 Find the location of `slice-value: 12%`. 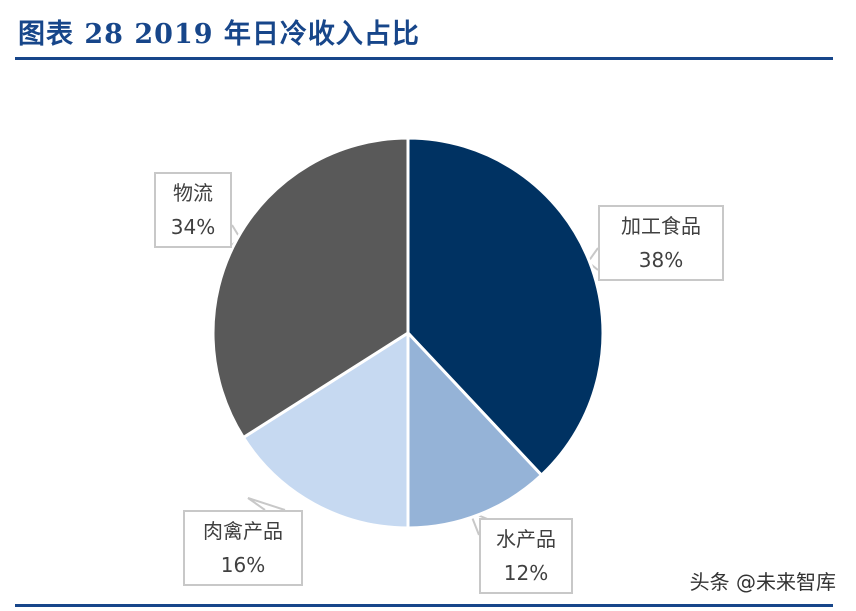

slice-value: 12% is located at coordinates (526, 573).